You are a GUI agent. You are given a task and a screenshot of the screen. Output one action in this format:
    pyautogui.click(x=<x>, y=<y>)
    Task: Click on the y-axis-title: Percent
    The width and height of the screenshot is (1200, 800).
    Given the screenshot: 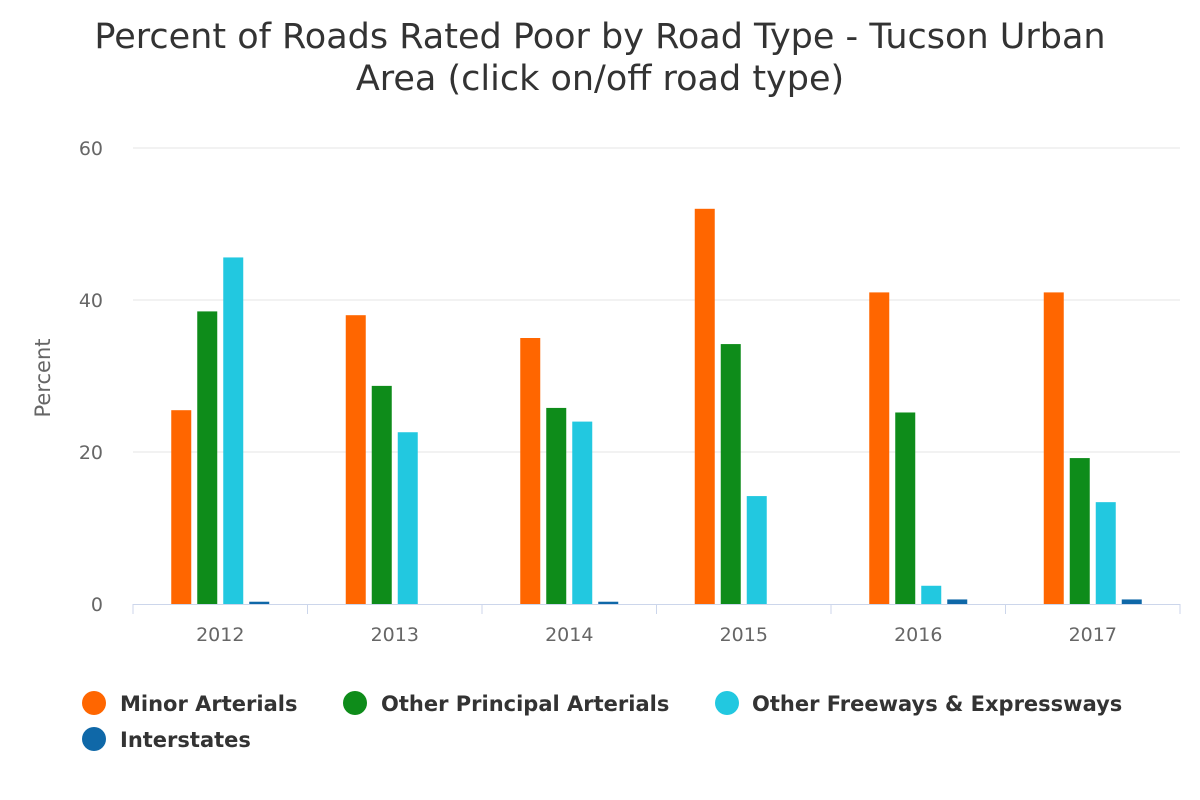 What is the action you would take?
    pyautogui.click(x=43, y=377)
    